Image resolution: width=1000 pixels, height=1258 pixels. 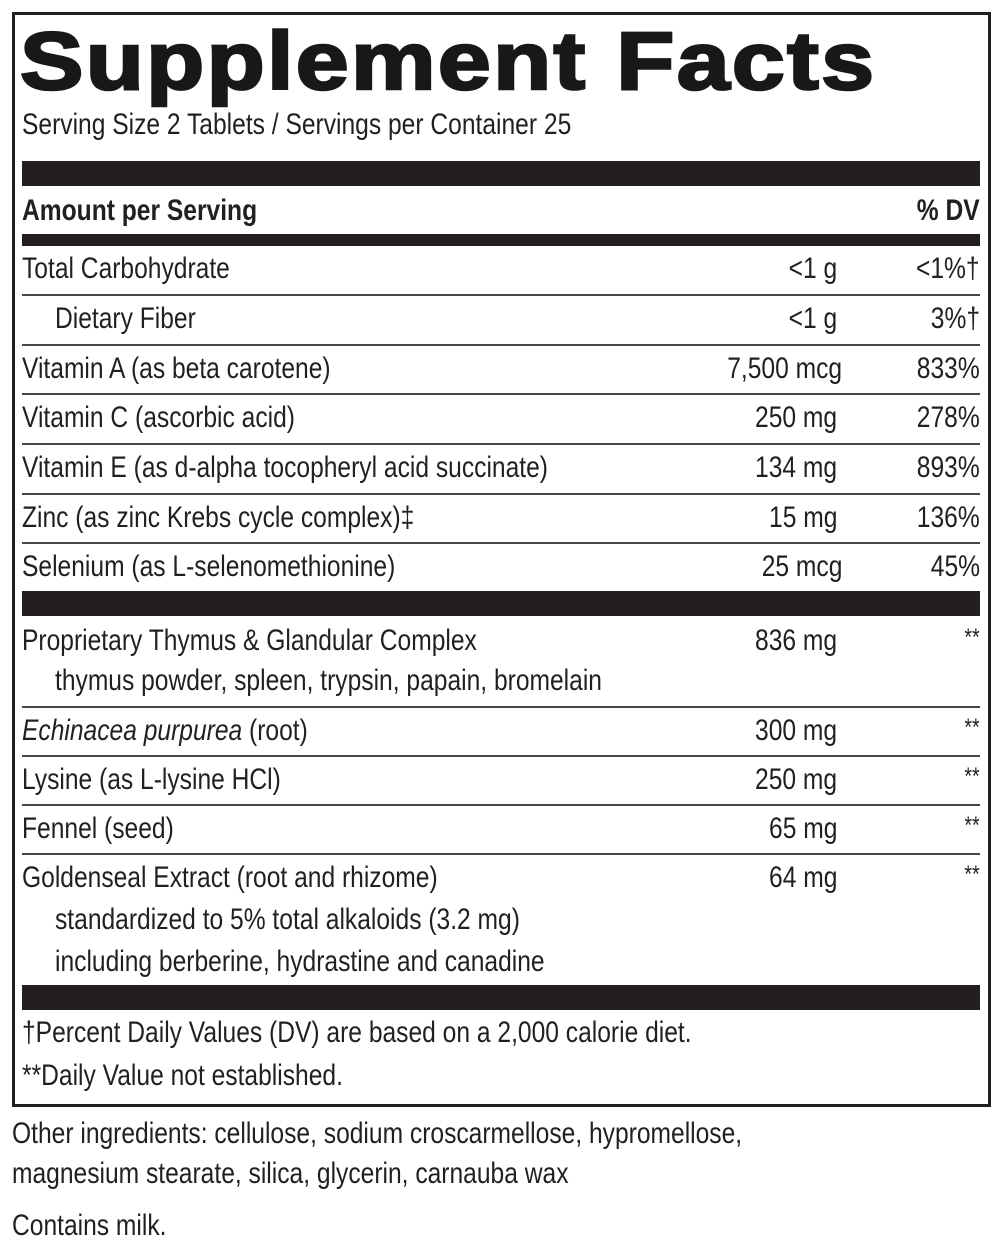 I want to click on ingredient-name: Goldenseal Extract (root and rhizome), so click(x=230, y=877).